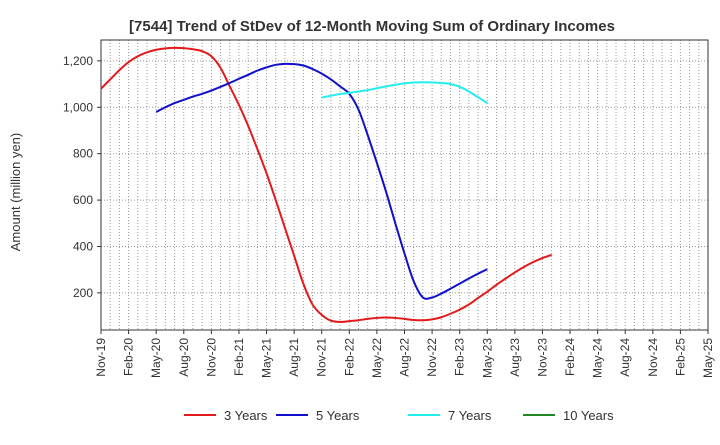  I want to click on x-tick-label: Aug-23, so click(515, 357).